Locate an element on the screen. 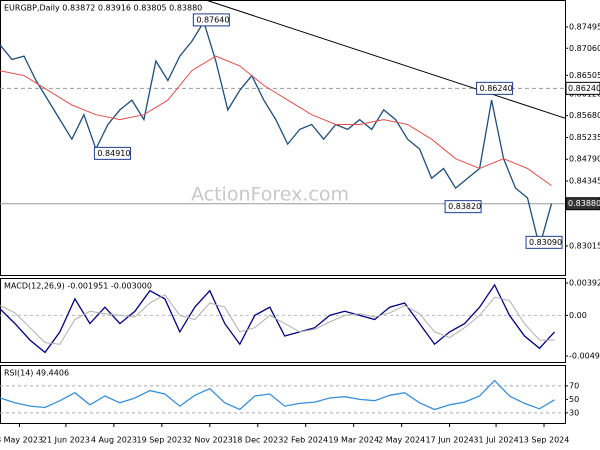  watermark: ActionForex.com is located at coordinates (270, 195).